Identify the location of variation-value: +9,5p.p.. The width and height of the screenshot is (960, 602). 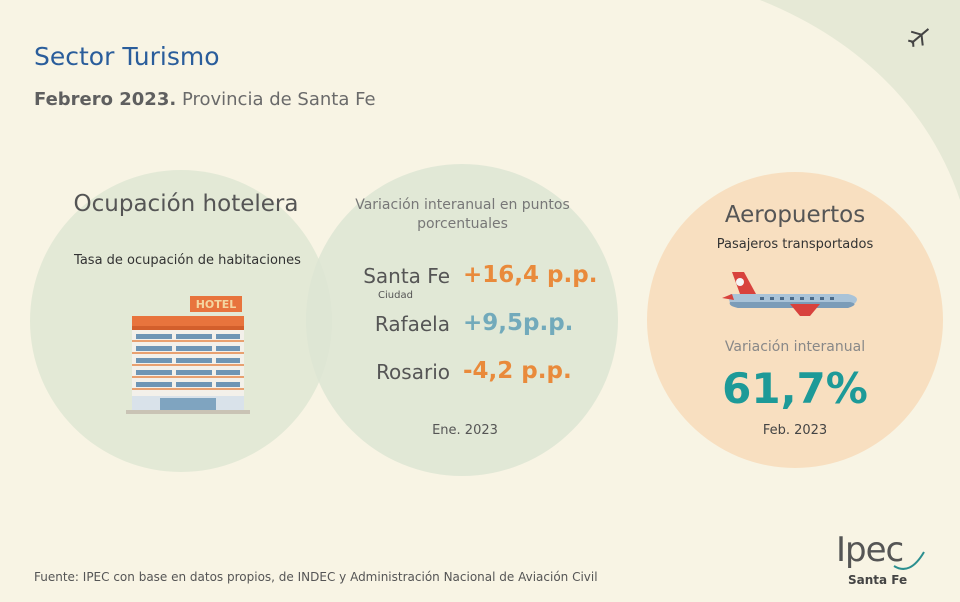
(518, 323).